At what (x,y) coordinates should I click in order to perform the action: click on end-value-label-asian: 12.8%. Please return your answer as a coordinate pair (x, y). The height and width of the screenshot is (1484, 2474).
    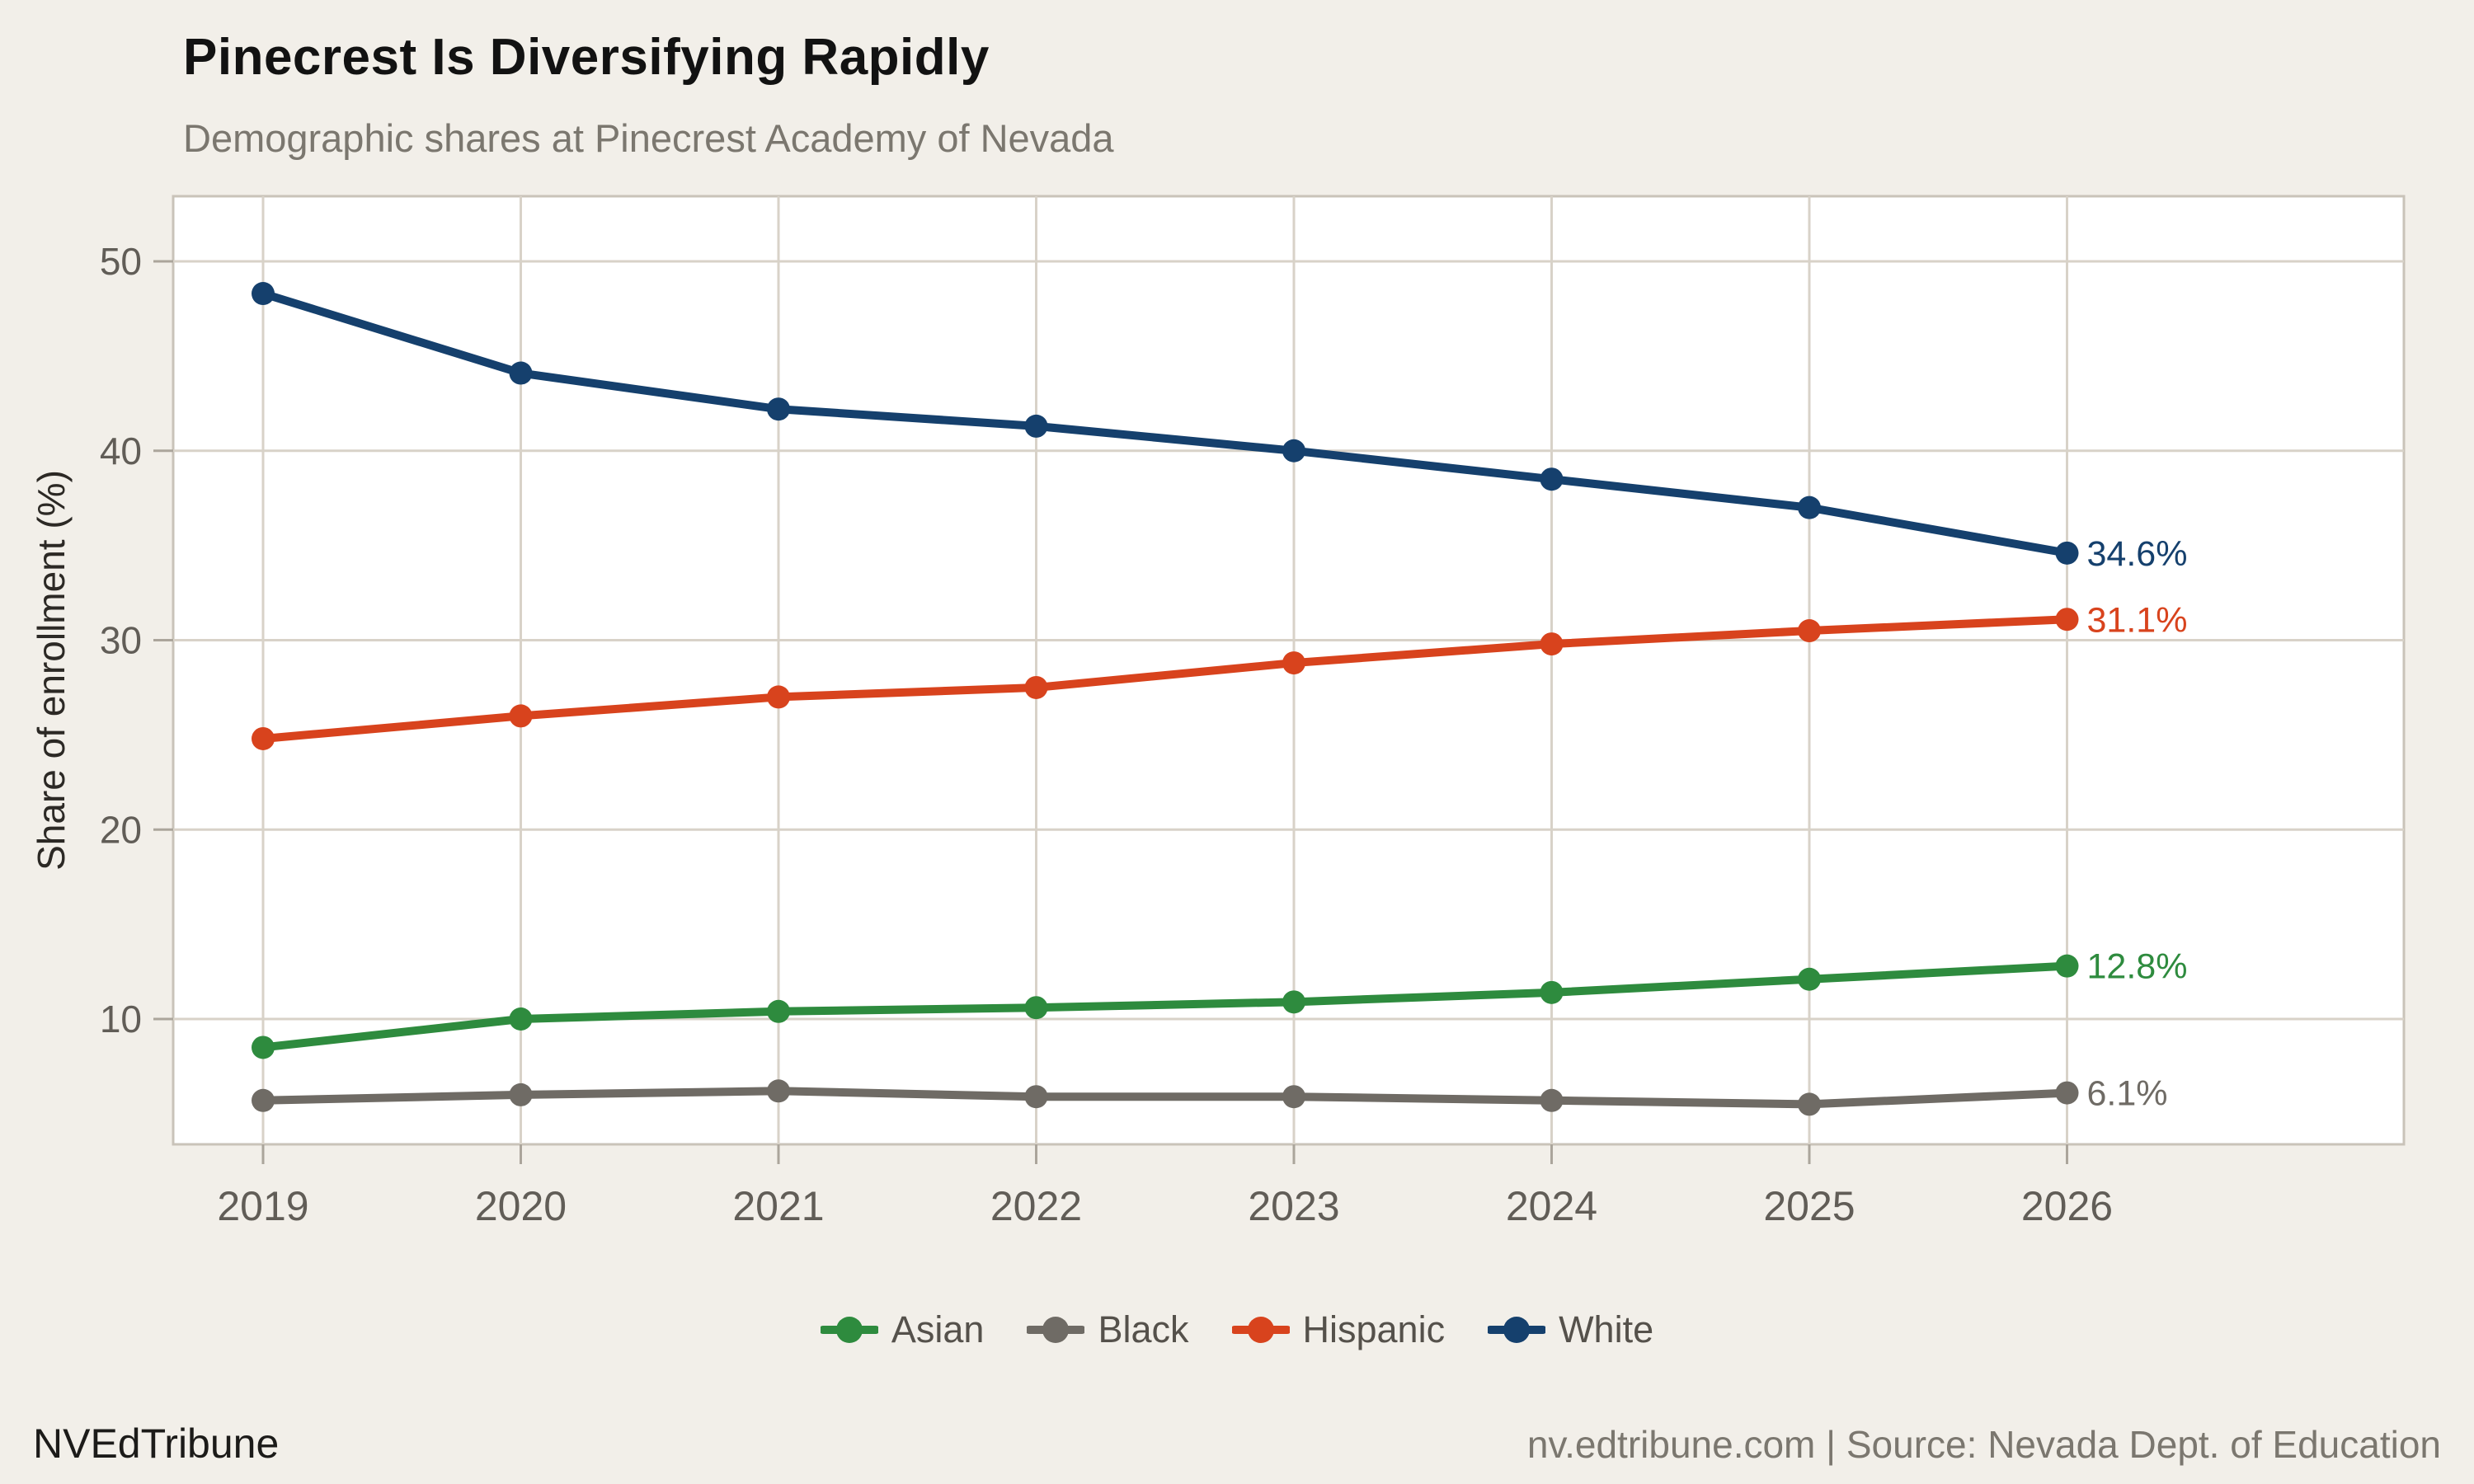
    Looking at the image, I should click on (2137, 967).